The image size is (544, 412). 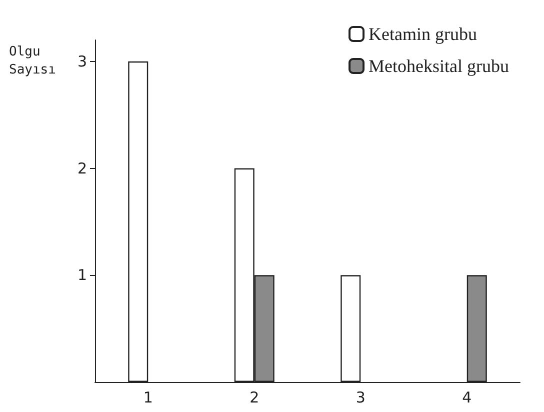 I want to click on x-tick-label: 4, so click(x=467, y=397).